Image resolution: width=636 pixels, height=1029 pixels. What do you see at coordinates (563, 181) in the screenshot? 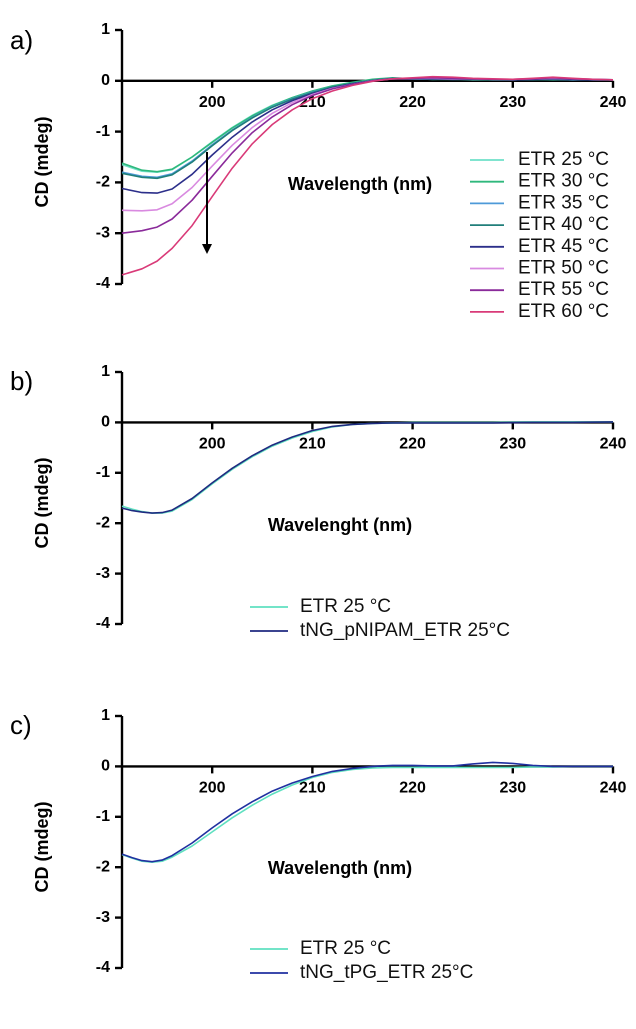
I see `legend-label: ETR 30 °C` at bounding box center [563, 181].